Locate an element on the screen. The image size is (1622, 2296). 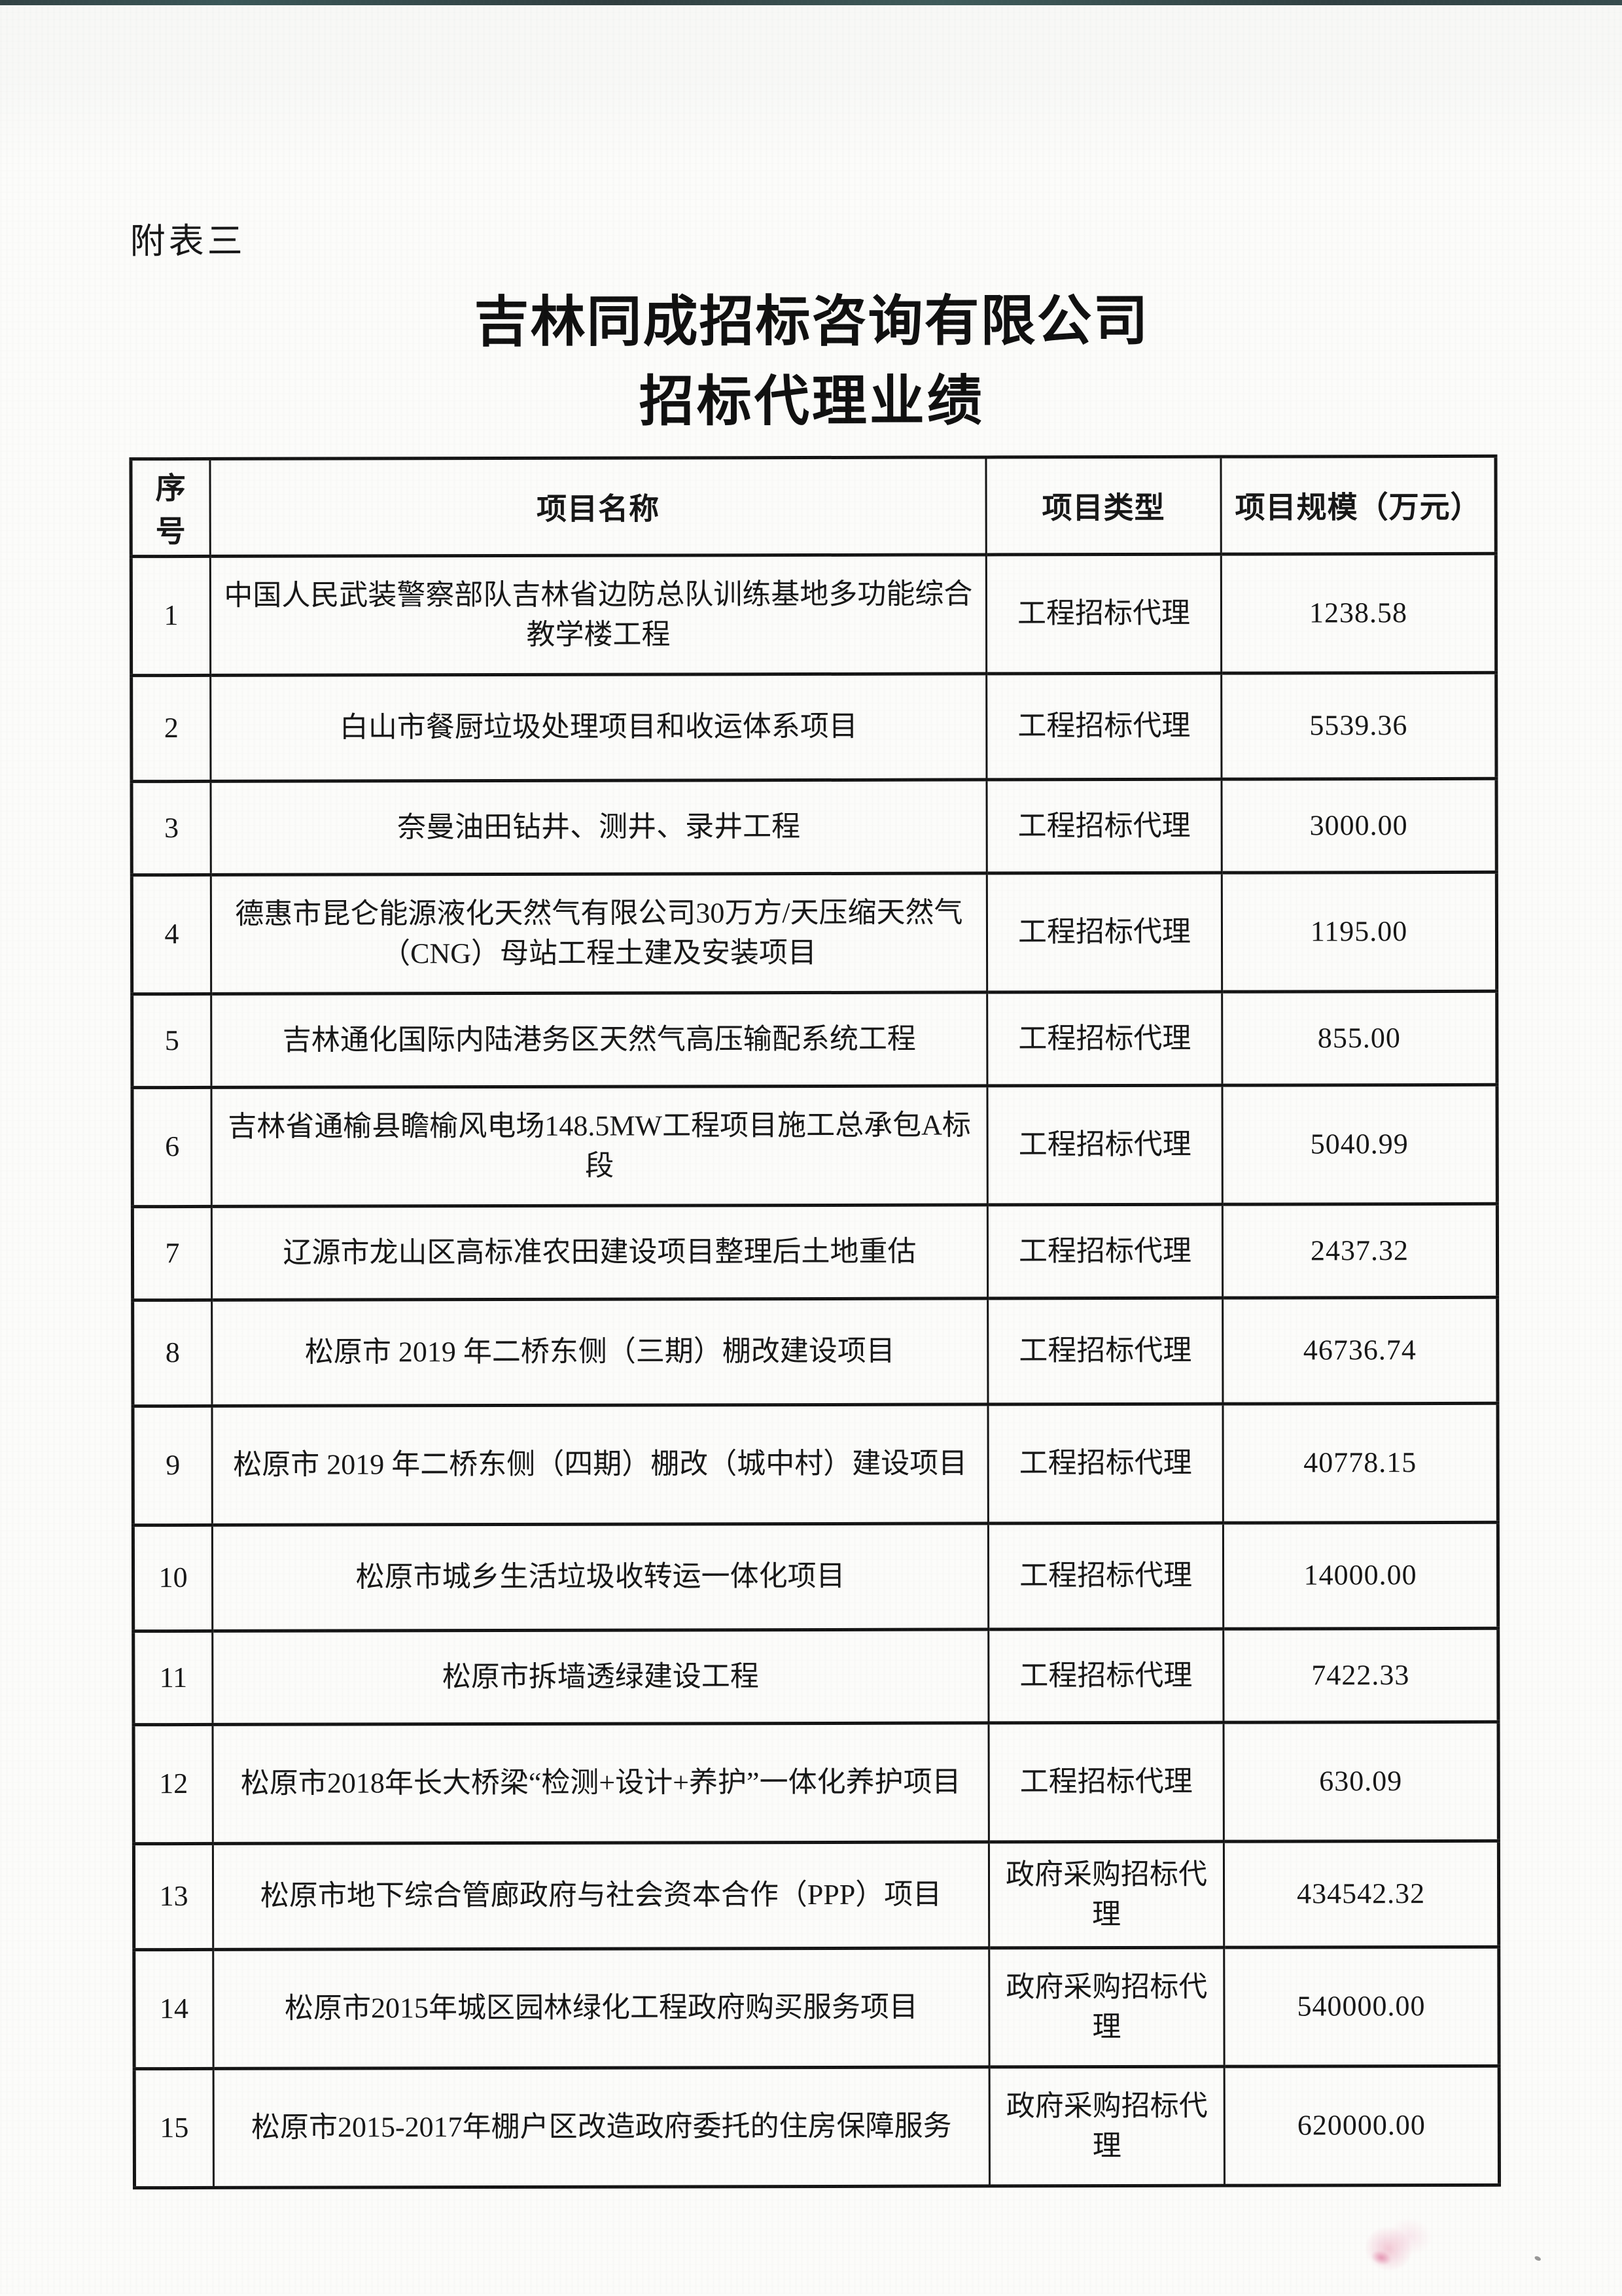
cell-project-scale: 46736.74 is located at coordinates (1360, 1350).